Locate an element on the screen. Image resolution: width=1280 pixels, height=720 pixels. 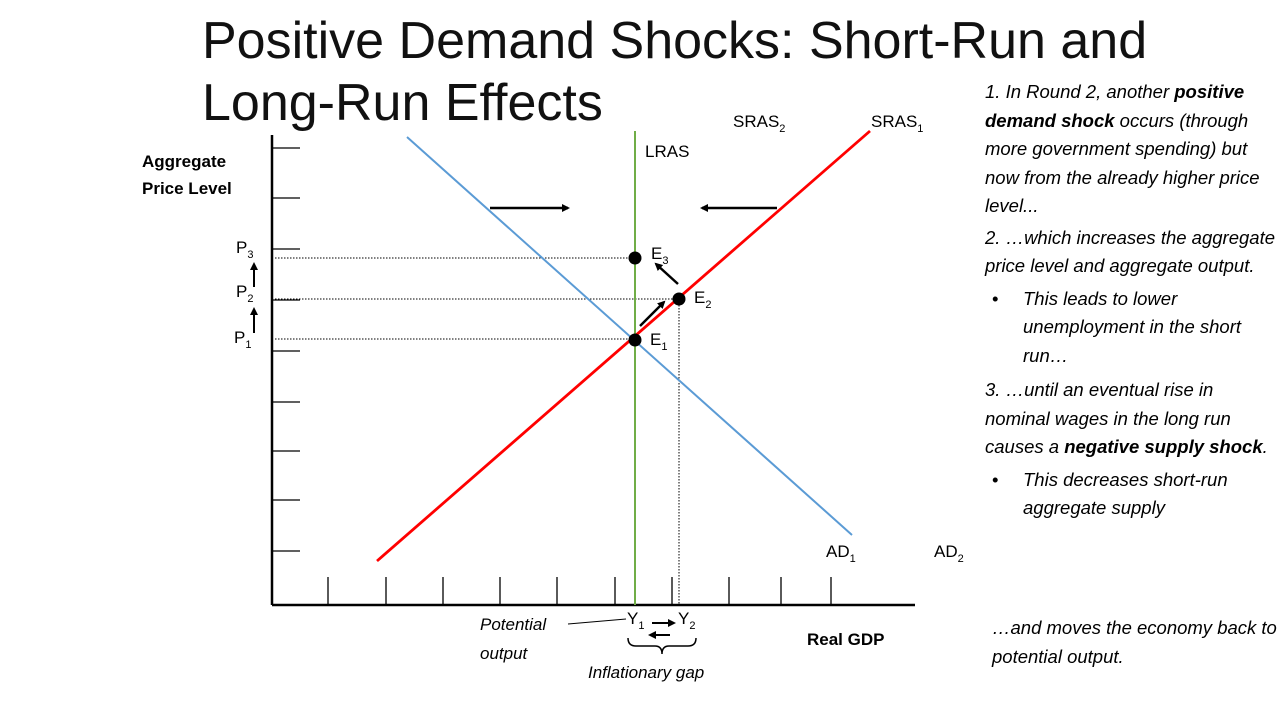
p1-label: P1 is located at coordinates (242, 339).